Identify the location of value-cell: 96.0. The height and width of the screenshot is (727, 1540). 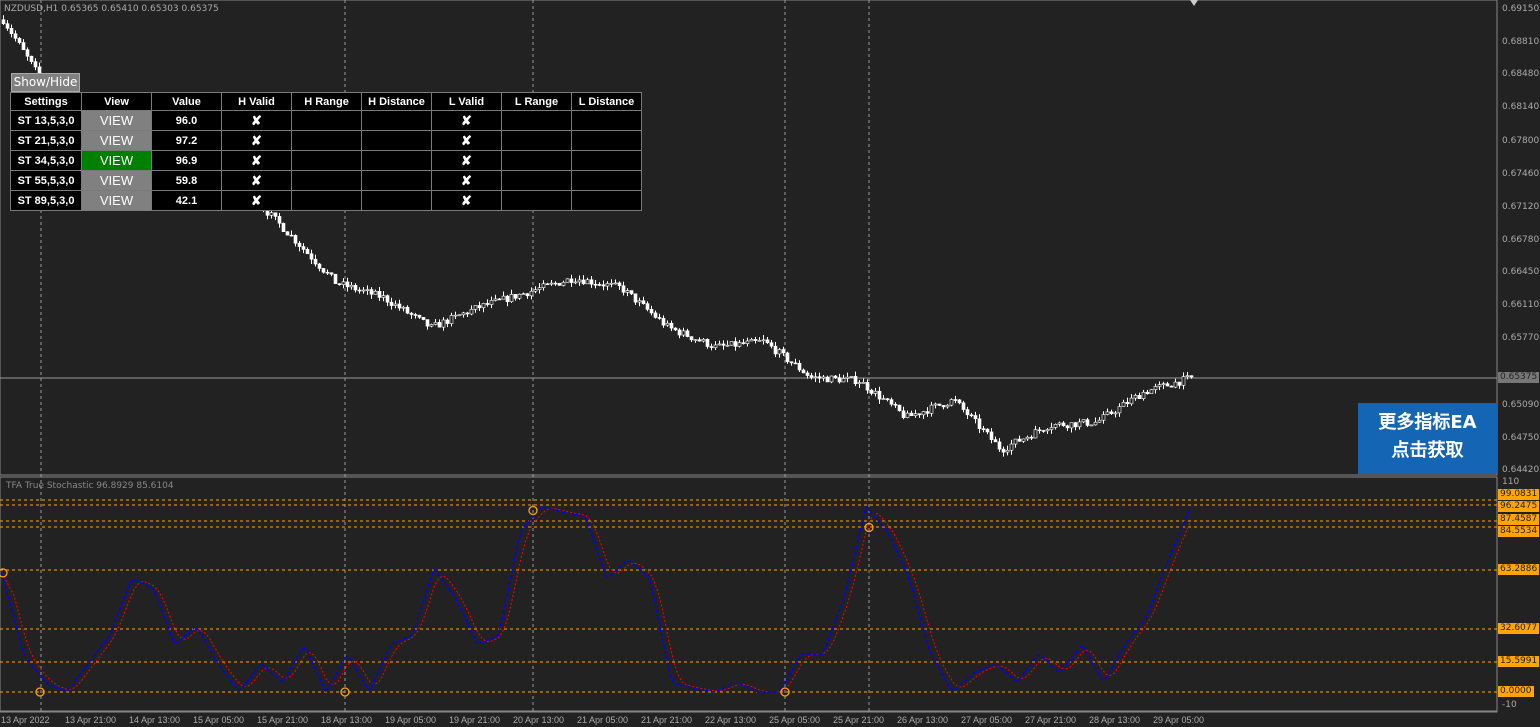
(186, 120).